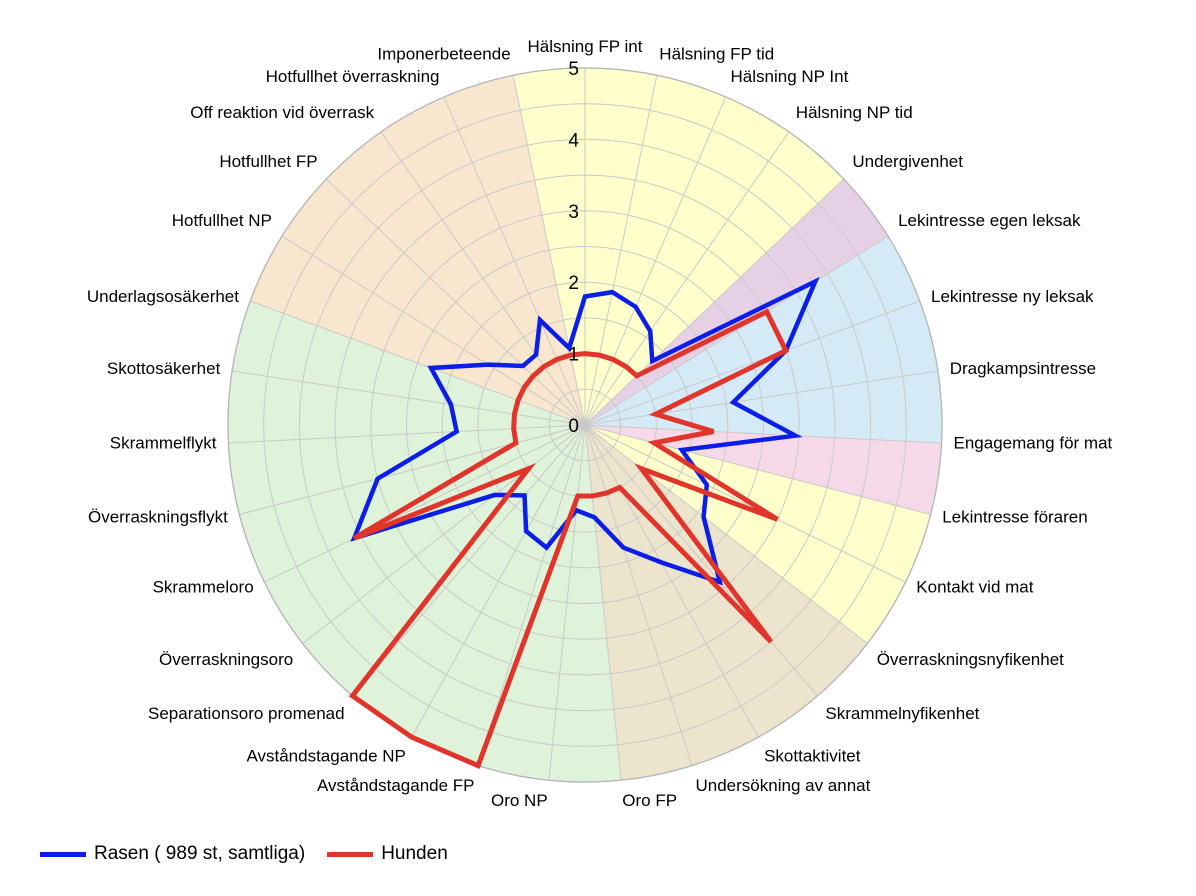 Image resolution: width=1196 pixels, height=896 pixels. I want to click on category-label: Skottaktivitet, so click(812, 756).